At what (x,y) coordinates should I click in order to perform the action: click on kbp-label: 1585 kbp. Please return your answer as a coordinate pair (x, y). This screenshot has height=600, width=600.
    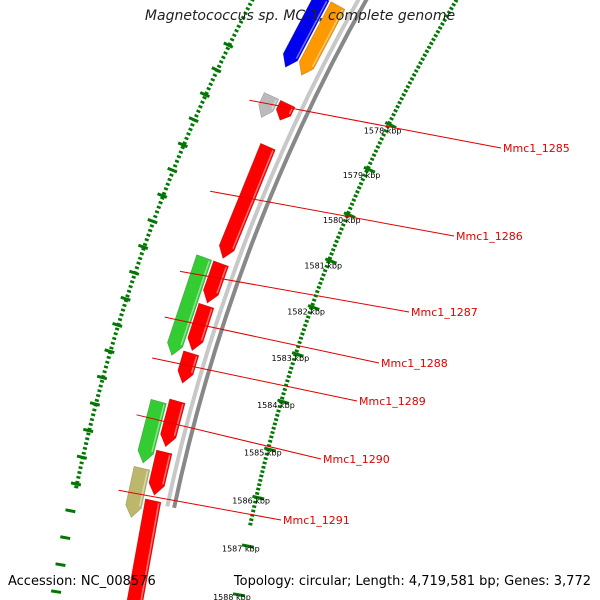
    Looking at the image, I should click on (263, 453).